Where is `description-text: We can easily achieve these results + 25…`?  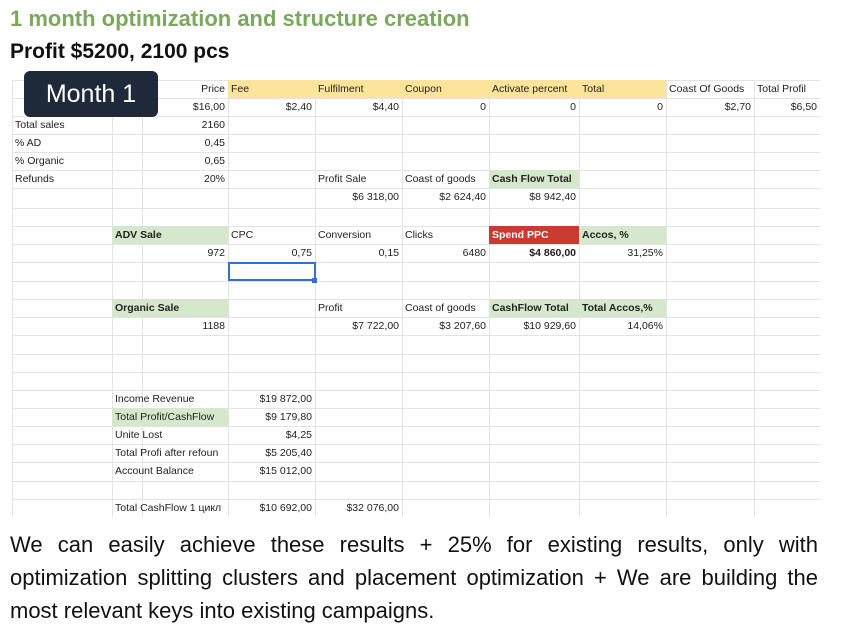 description-text: We can easily achieve these results + 25… is located at coordinates (414, 577).